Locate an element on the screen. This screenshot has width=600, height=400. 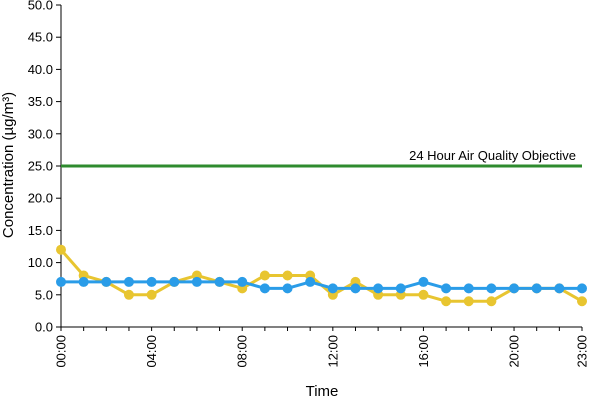
reference-line-group: 24 Hour Air Quality Objective is located at coordinates (321, 158).